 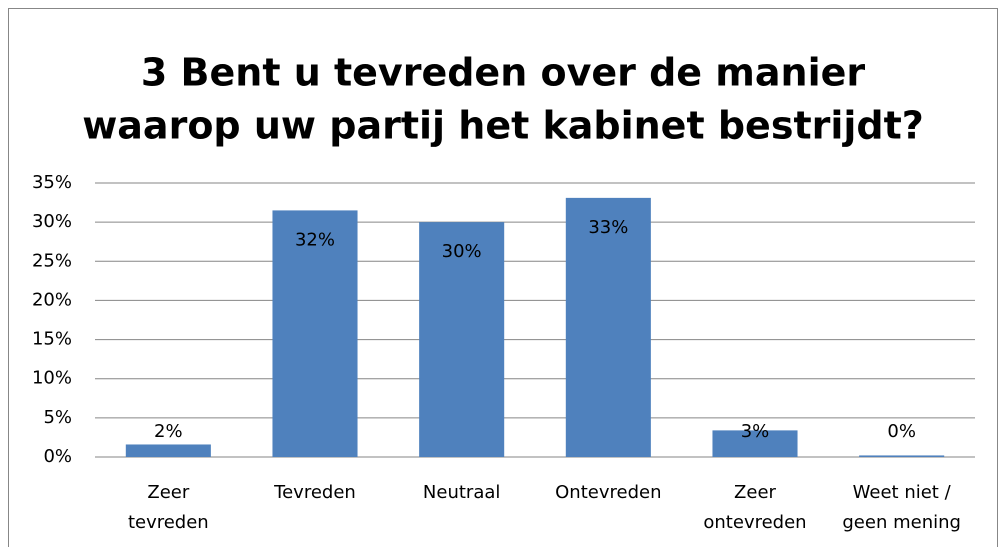 I want to click on x-tick-label: Tevreden, so click(x=314, y=492).